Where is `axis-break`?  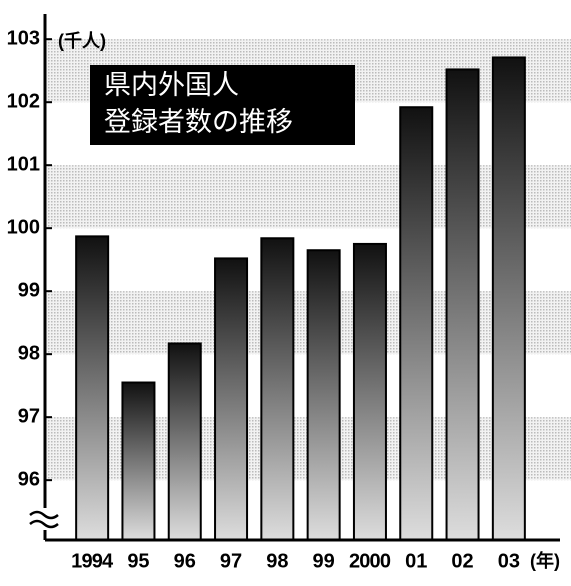
axis-break is located at coordinates (44, 519).